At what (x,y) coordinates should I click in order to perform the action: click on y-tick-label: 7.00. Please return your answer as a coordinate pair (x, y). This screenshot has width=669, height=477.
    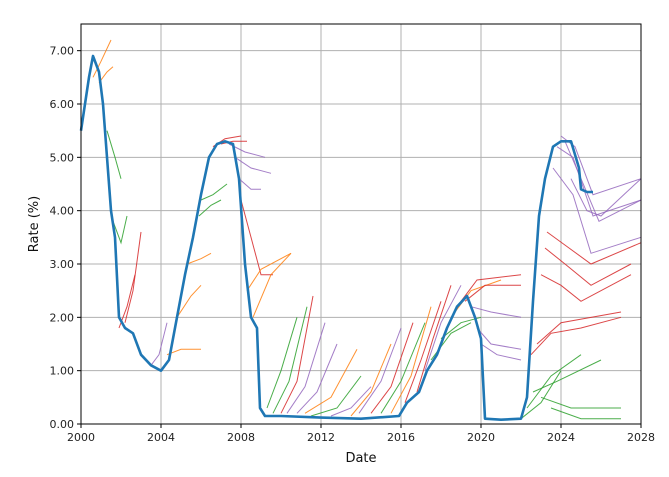
    Looking at the image, I should click on (62, 51).